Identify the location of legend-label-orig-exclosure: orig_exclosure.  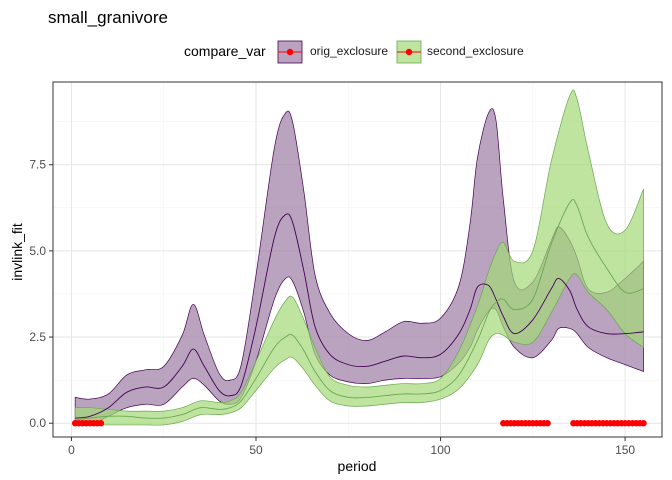
(349, 51).